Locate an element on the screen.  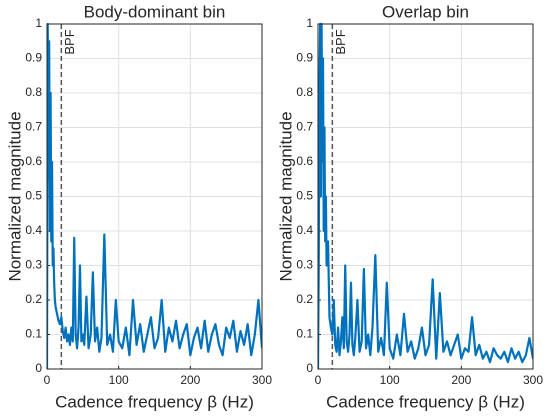
chart-title: Body-dominant bin is located at coordinates (155, 11).